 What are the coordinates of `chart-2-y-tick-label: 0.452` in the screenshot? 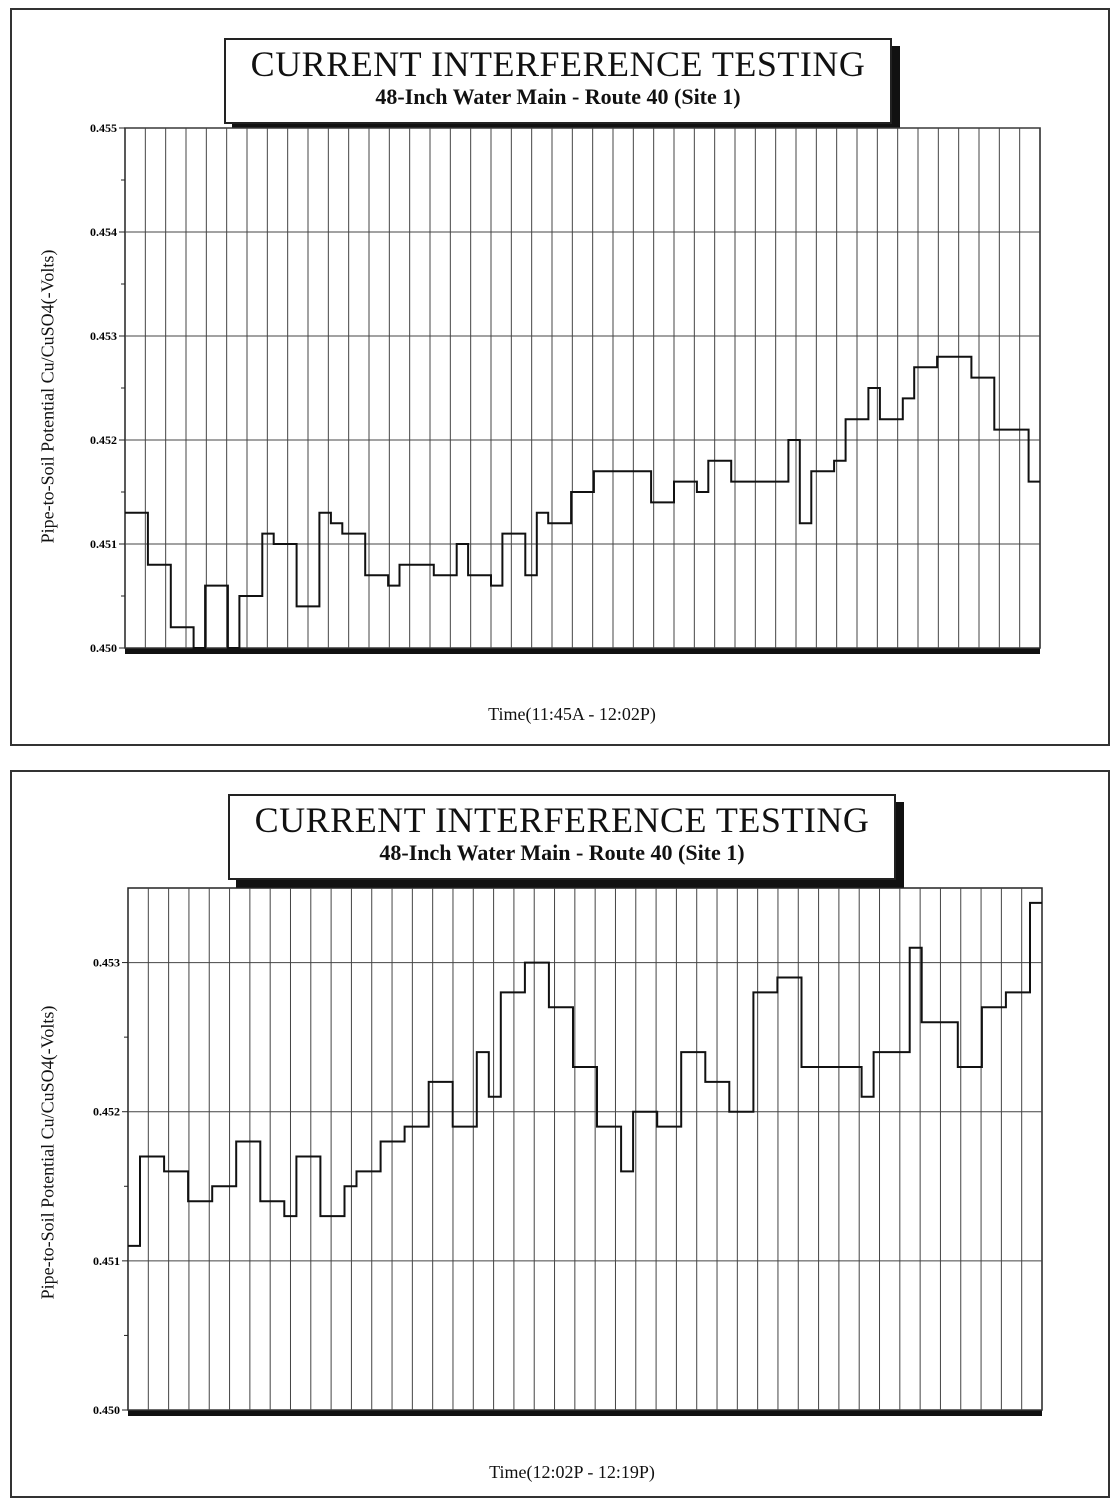 It's located at (106, 1112).